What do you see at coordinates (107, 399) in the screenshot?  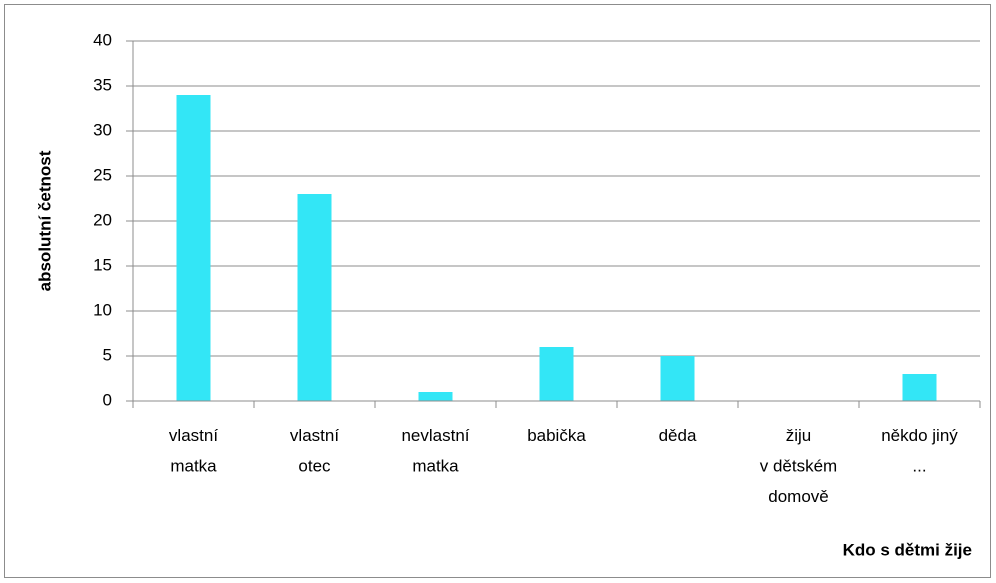 I see `y-tick-label: 0` at bounding box center [107, 399].